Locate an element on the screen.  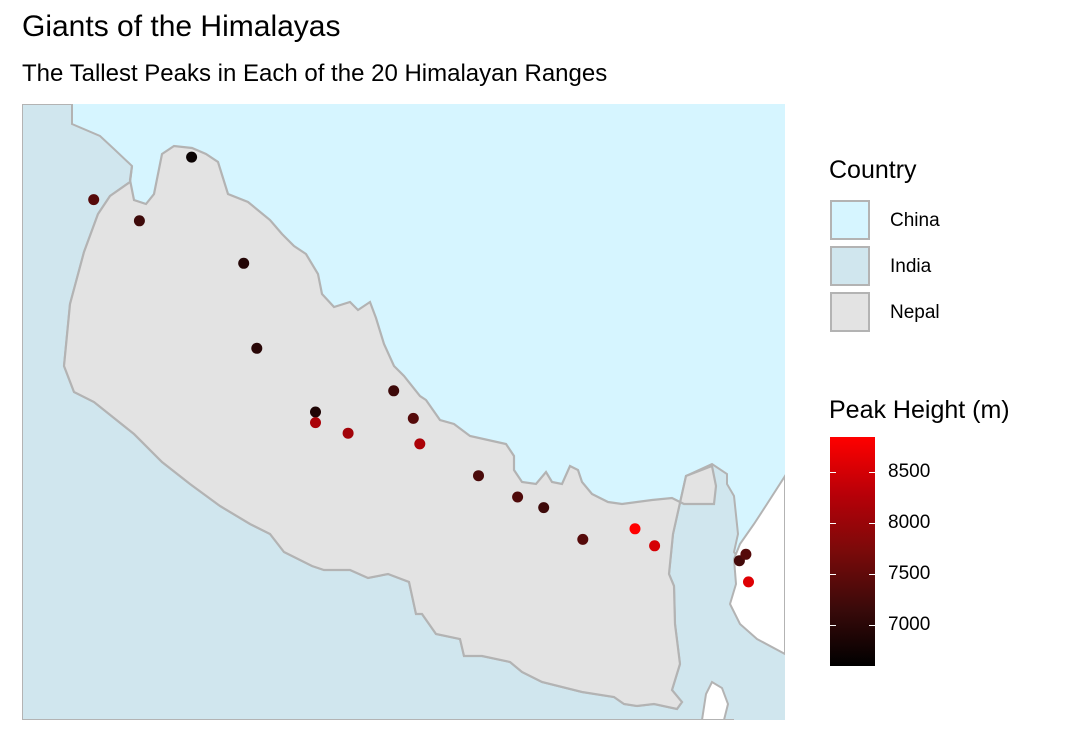
legend-key-china is located at coordinates (850, 220).